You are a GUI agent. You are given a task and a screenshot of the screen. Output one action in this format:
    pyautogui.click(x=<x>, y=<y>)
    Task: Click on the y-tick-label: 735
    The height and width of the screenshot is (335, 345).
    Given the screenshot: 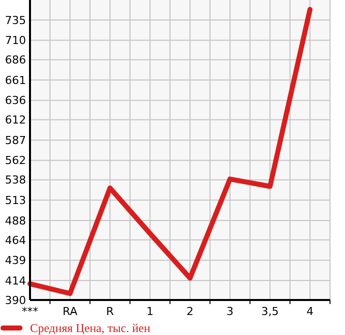 What is the action you would take?
    pyautogui.click(x=15, y=20)
    